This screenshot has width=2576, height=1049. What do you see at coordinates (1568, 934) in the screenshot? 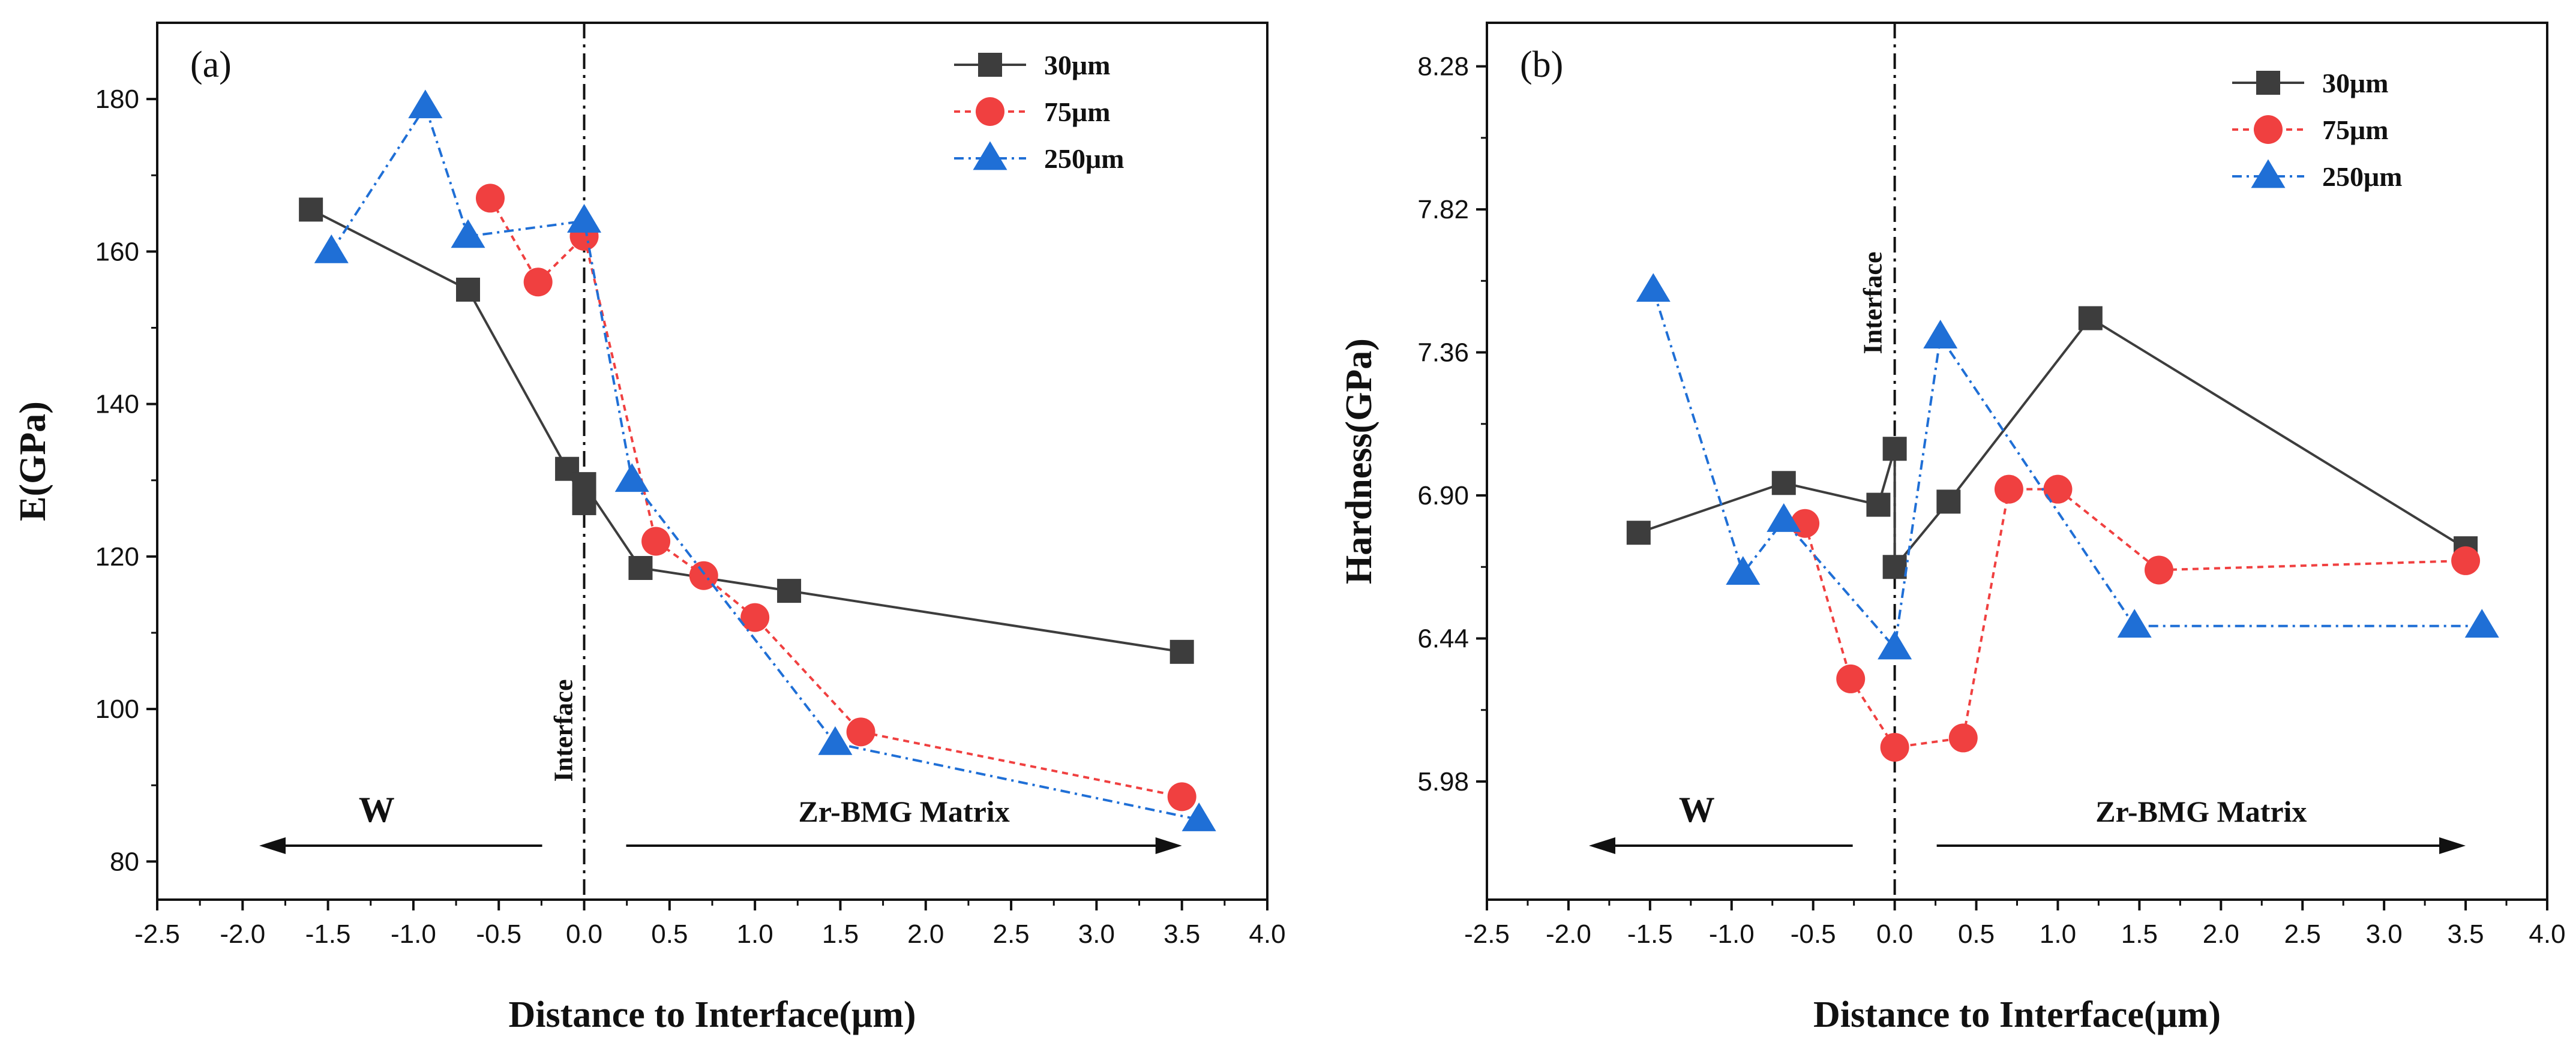
I see `x-tick-label: -2.0` at bounding box center [1568, 934].